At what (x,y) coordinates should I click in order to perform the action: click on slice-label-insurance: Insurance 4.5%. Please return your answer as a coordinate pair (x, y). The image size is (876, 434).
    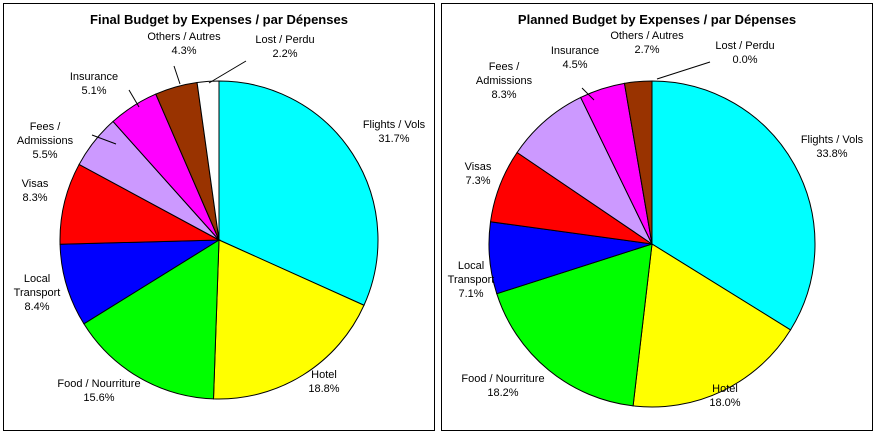
    Looking at the image, I should click on (575, 58).